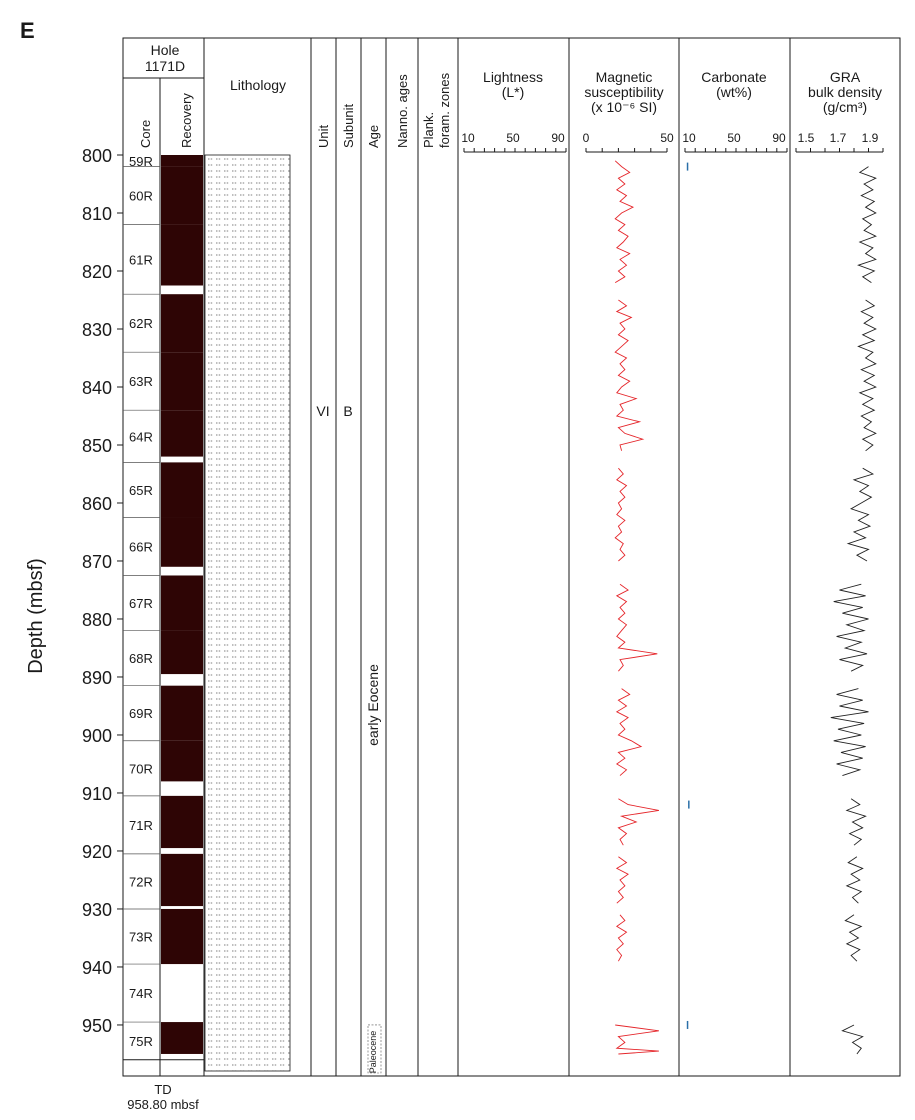 The width and height of the screenshot is (915, 1120). What do you see at coordinates (624, 77) in the screenshot?
I see `magsus-title: Magnetic` at bounding box center [624, 77].